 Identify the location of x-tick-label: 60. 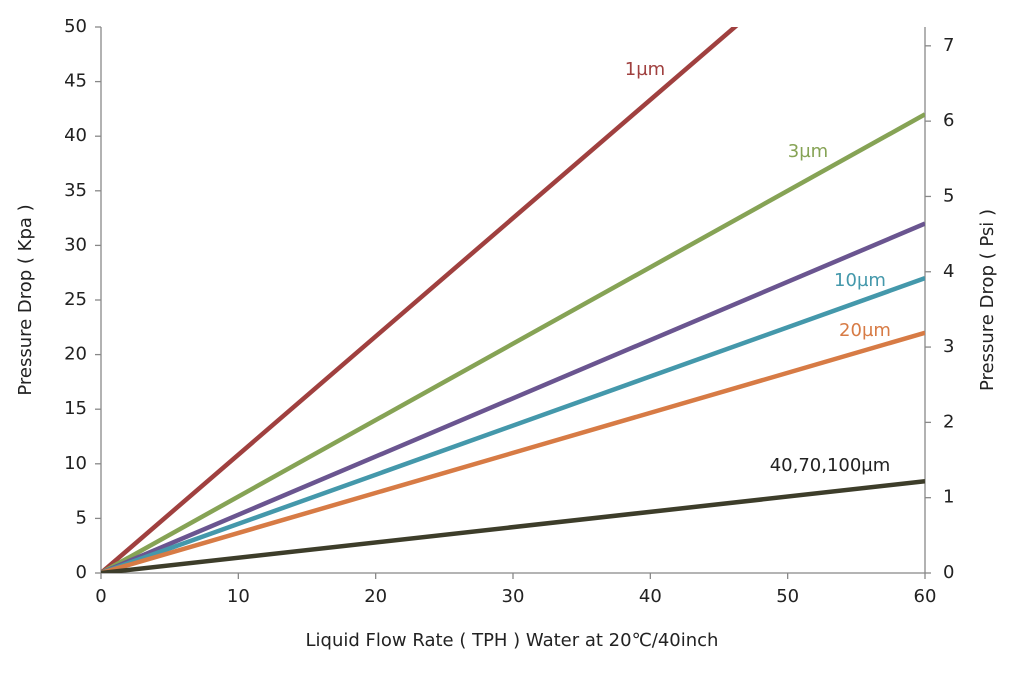
(925, 596).